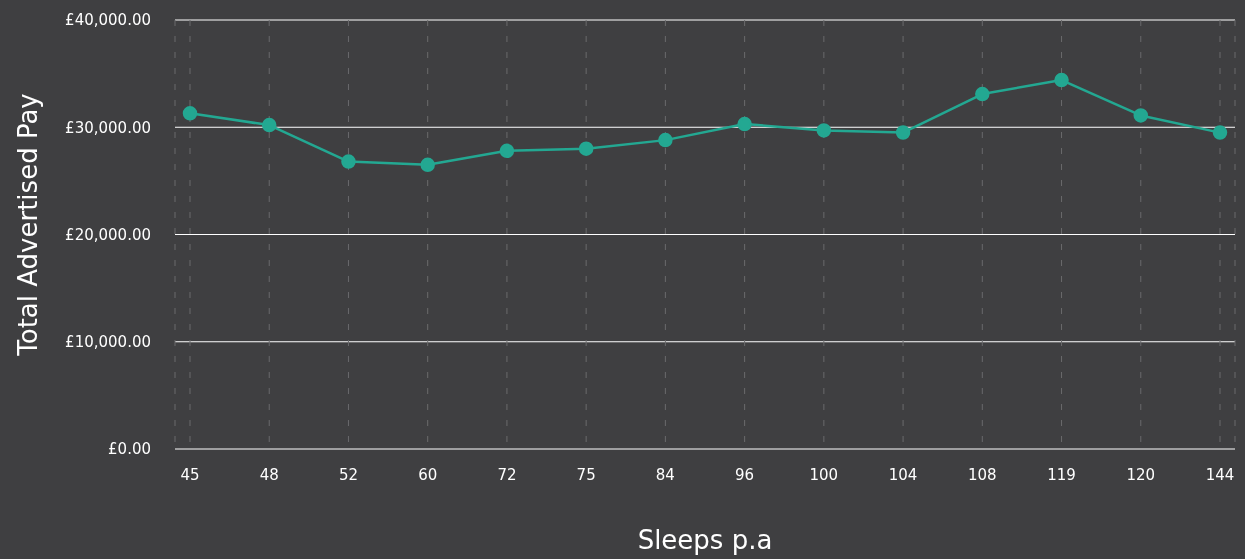 This screenshot has height=559, width=1245. I want to click on x-tick-label: 45, so click(190, 474).